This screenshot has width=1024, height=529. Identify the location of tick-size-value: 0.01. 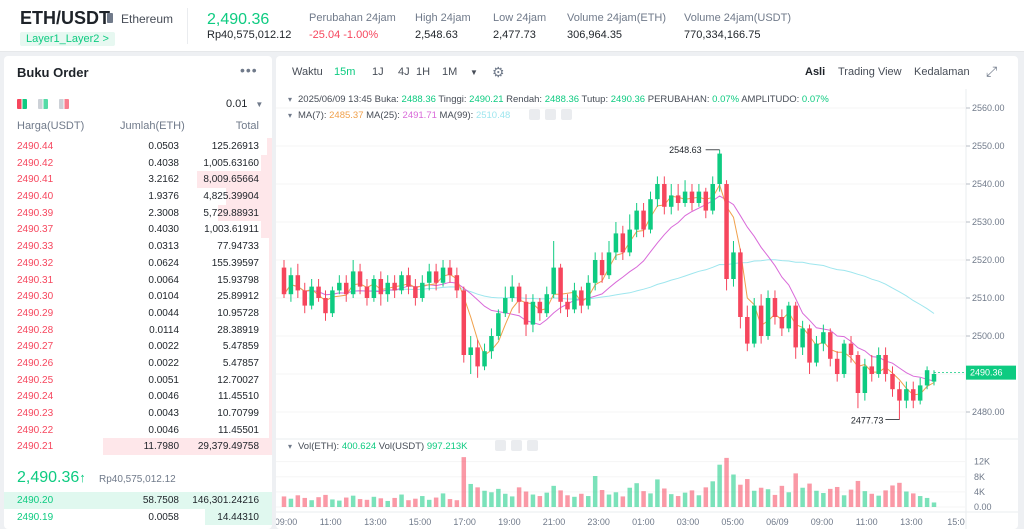
(237, 104).